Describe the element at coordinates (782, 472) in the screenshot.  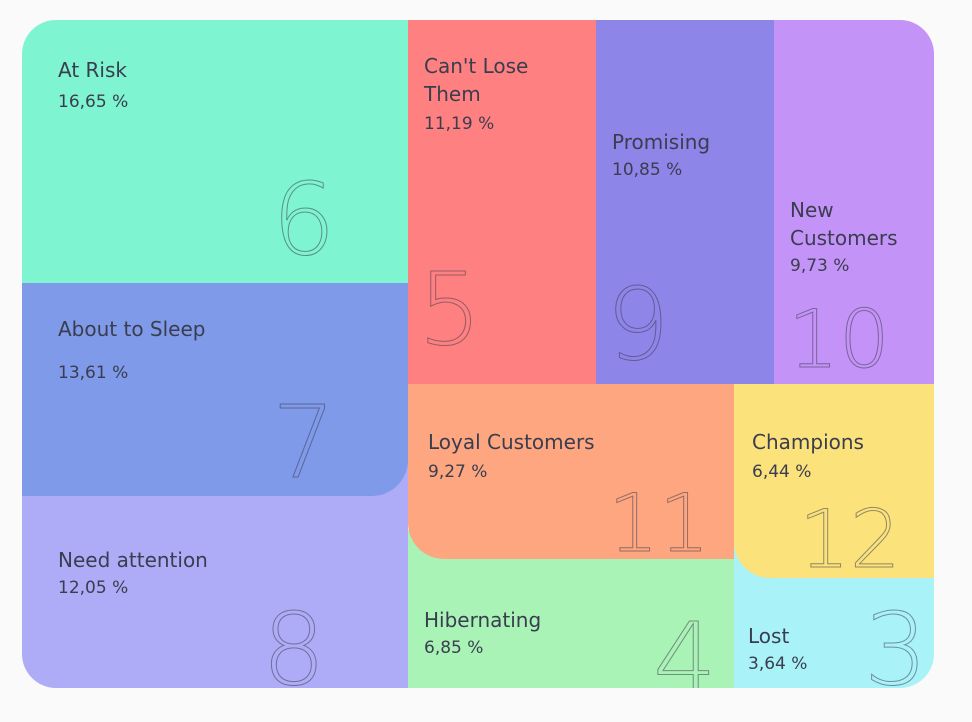
I see `tile-percent: 6,44 %` at that location.